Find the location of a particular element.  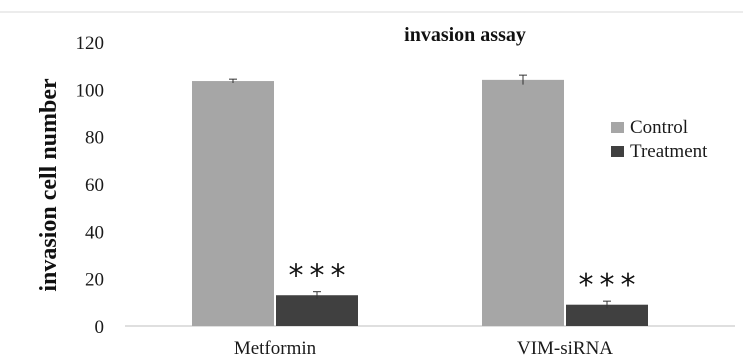

y-tick-label: 120 is located at coordinates (90, 43).